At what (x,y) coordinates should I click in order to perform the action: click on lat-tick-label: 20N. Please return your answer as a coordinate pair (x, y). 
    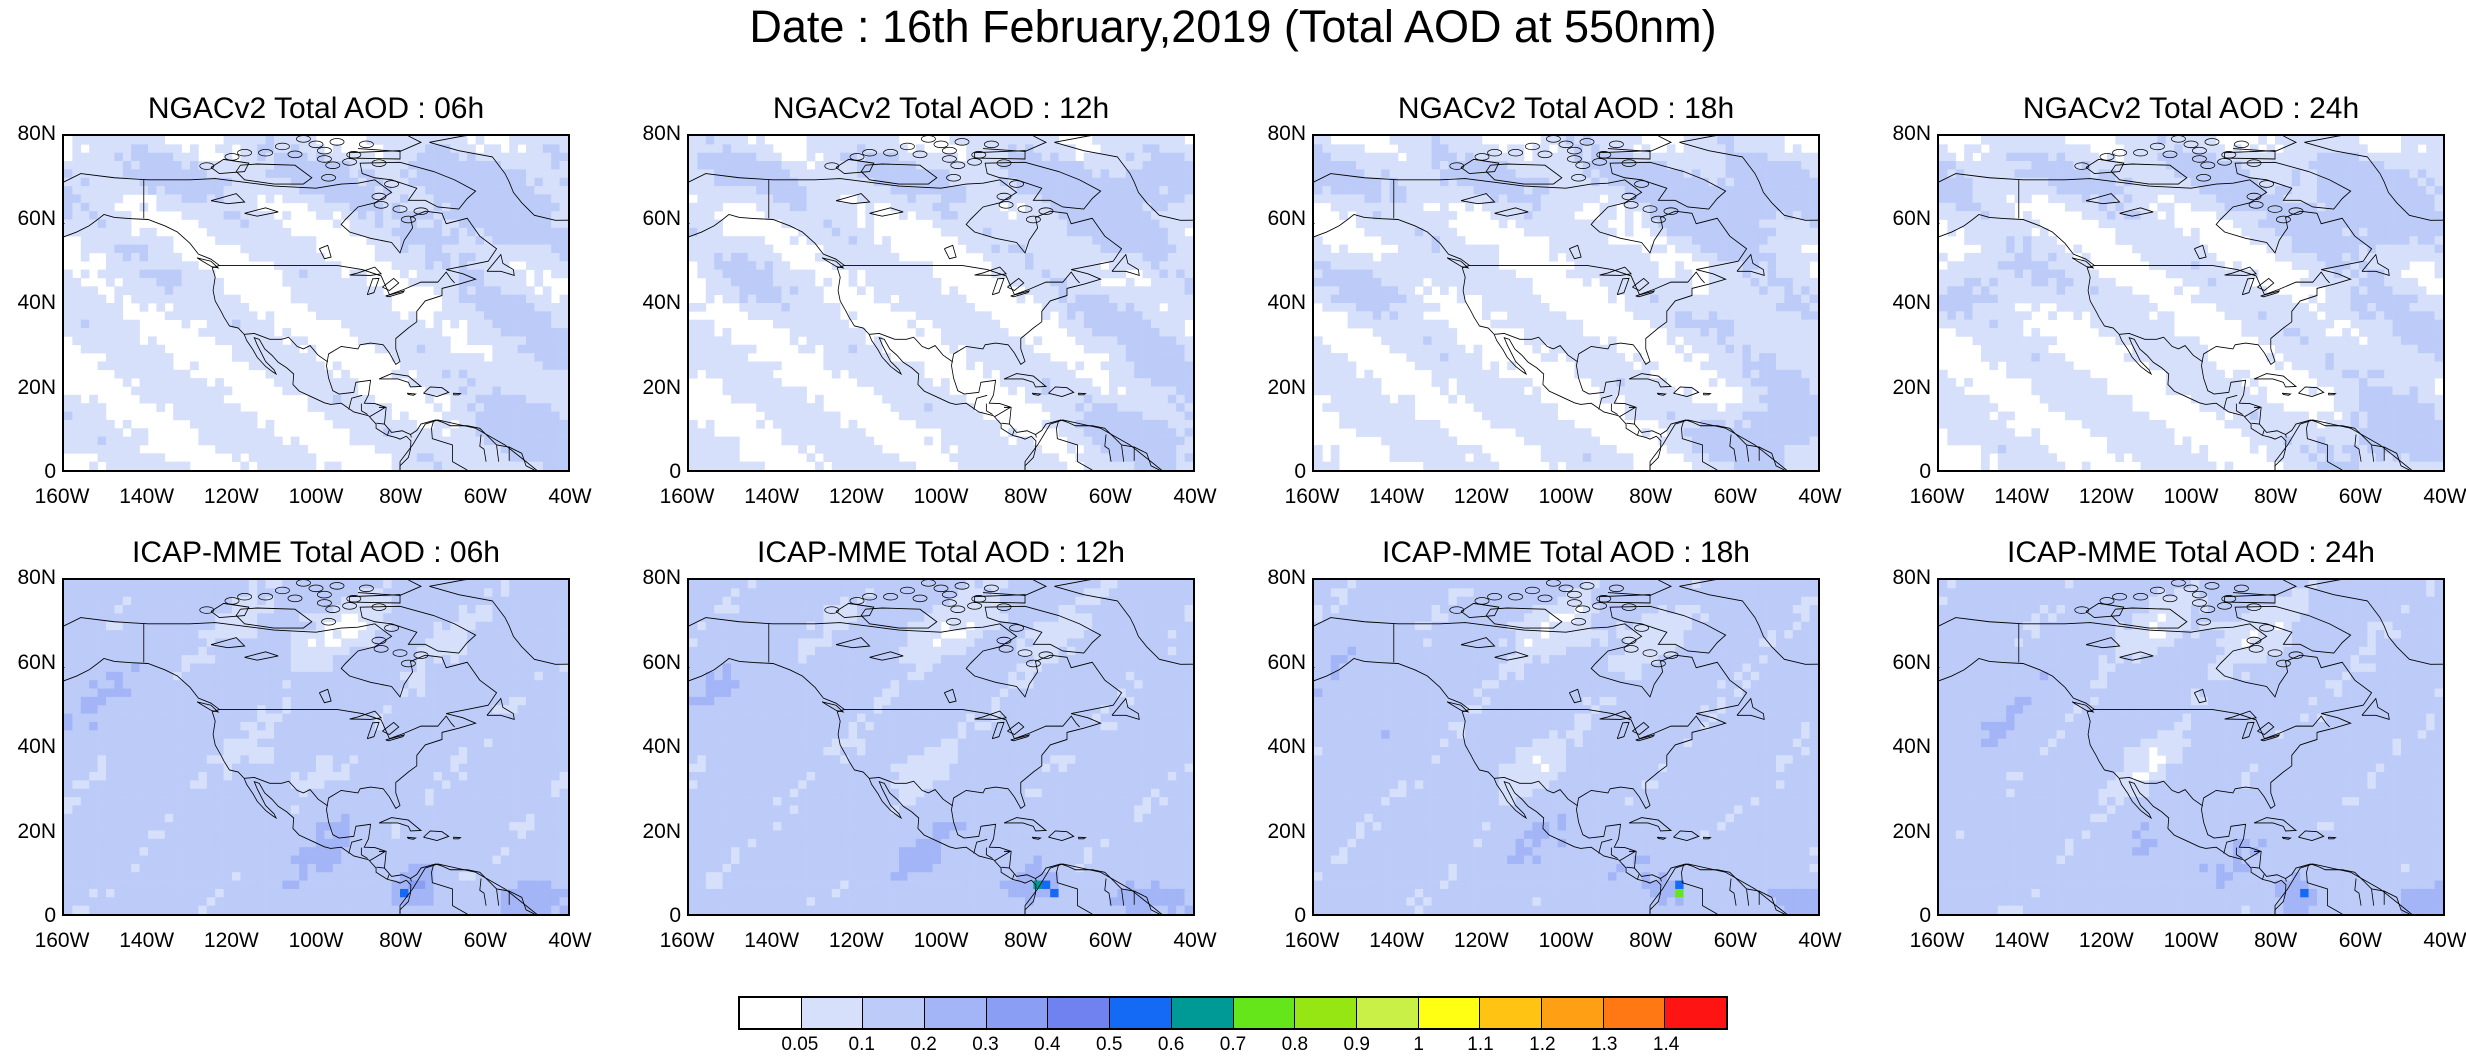
    Looking at the image, I should click on (1286, 831).